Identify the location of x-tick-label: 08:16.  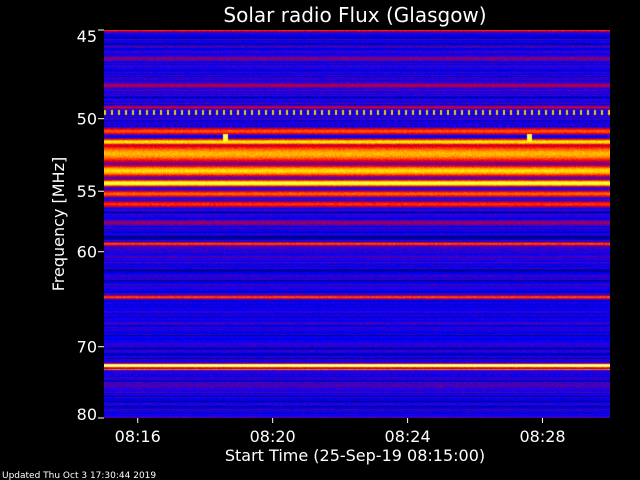
(138, 436).